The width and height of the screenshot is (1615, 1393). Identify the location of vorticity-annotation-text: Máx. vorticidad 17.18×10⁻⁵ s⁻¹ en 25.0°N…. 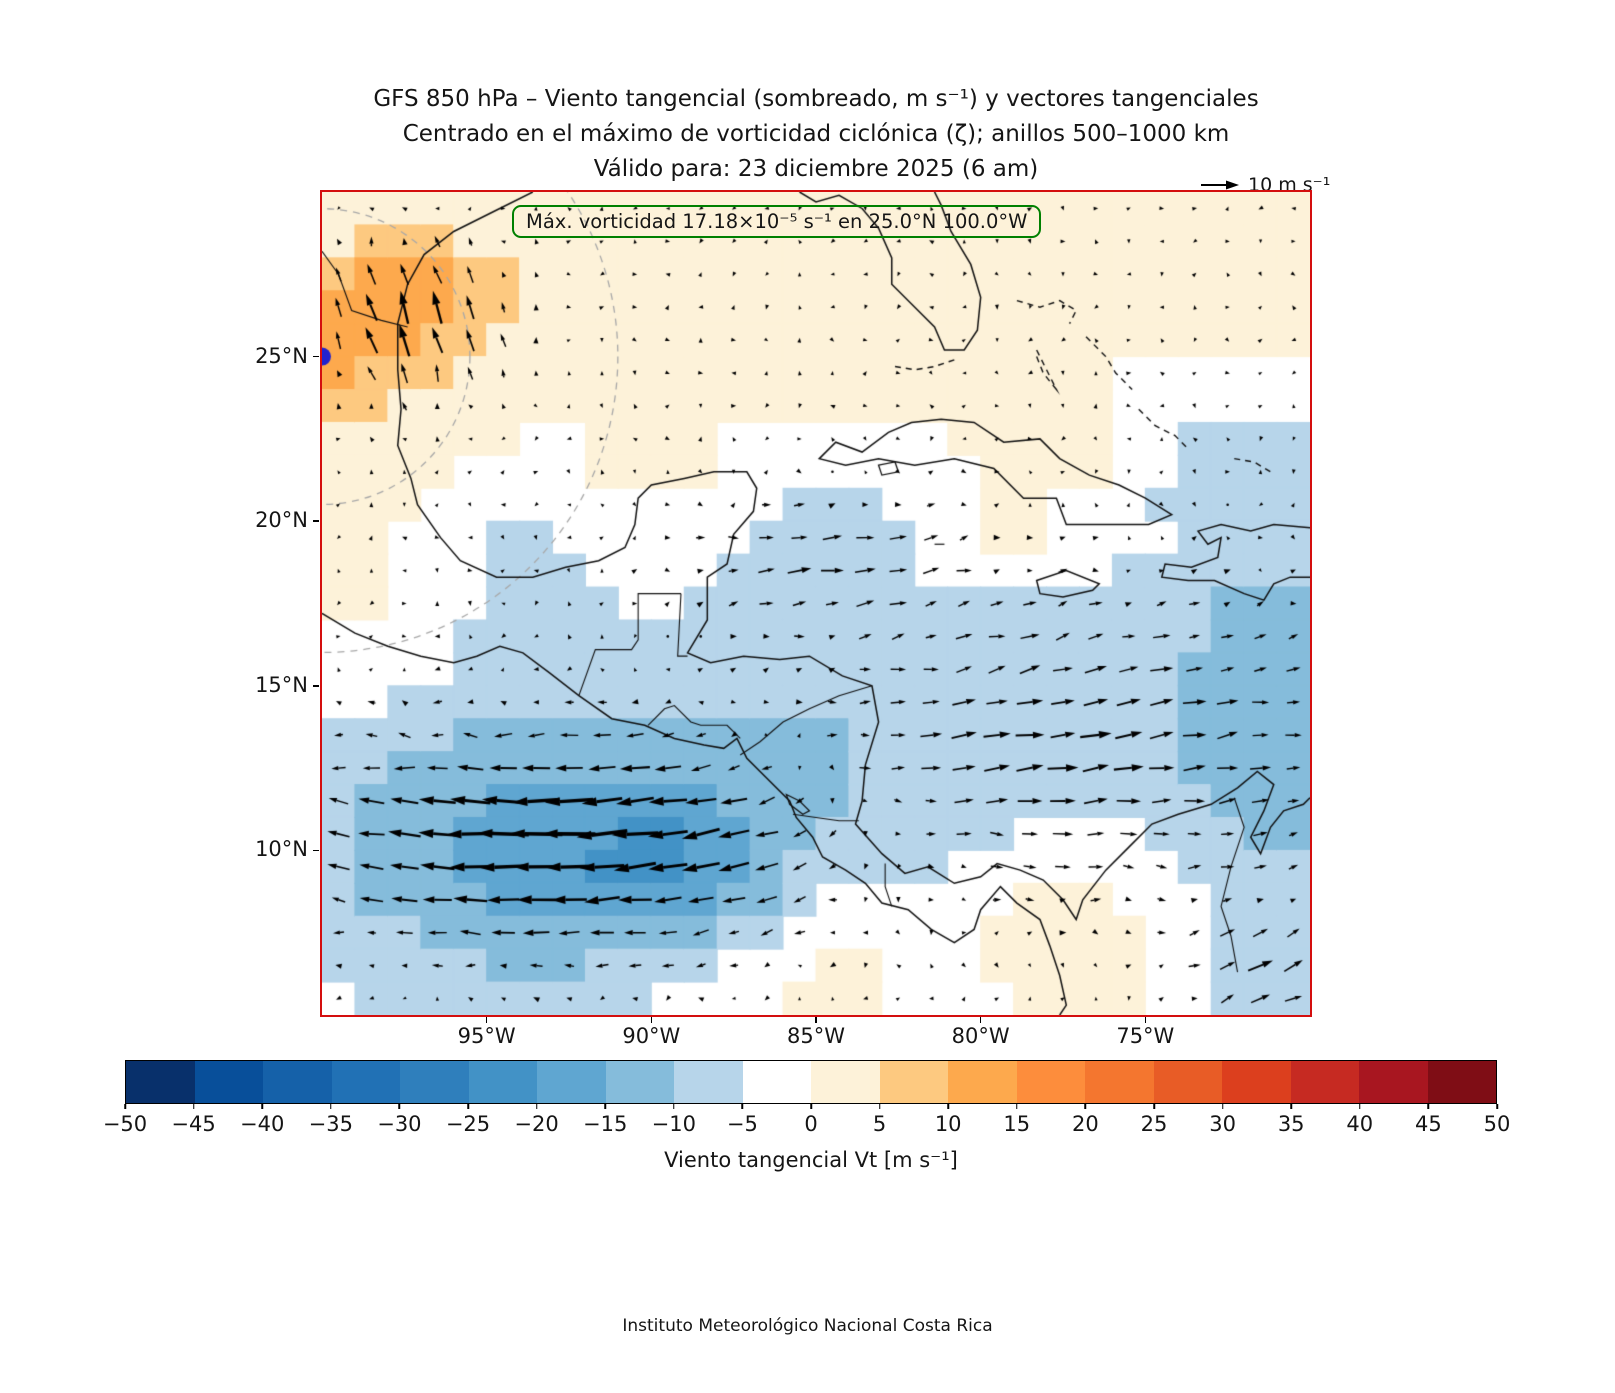
(777, 221).